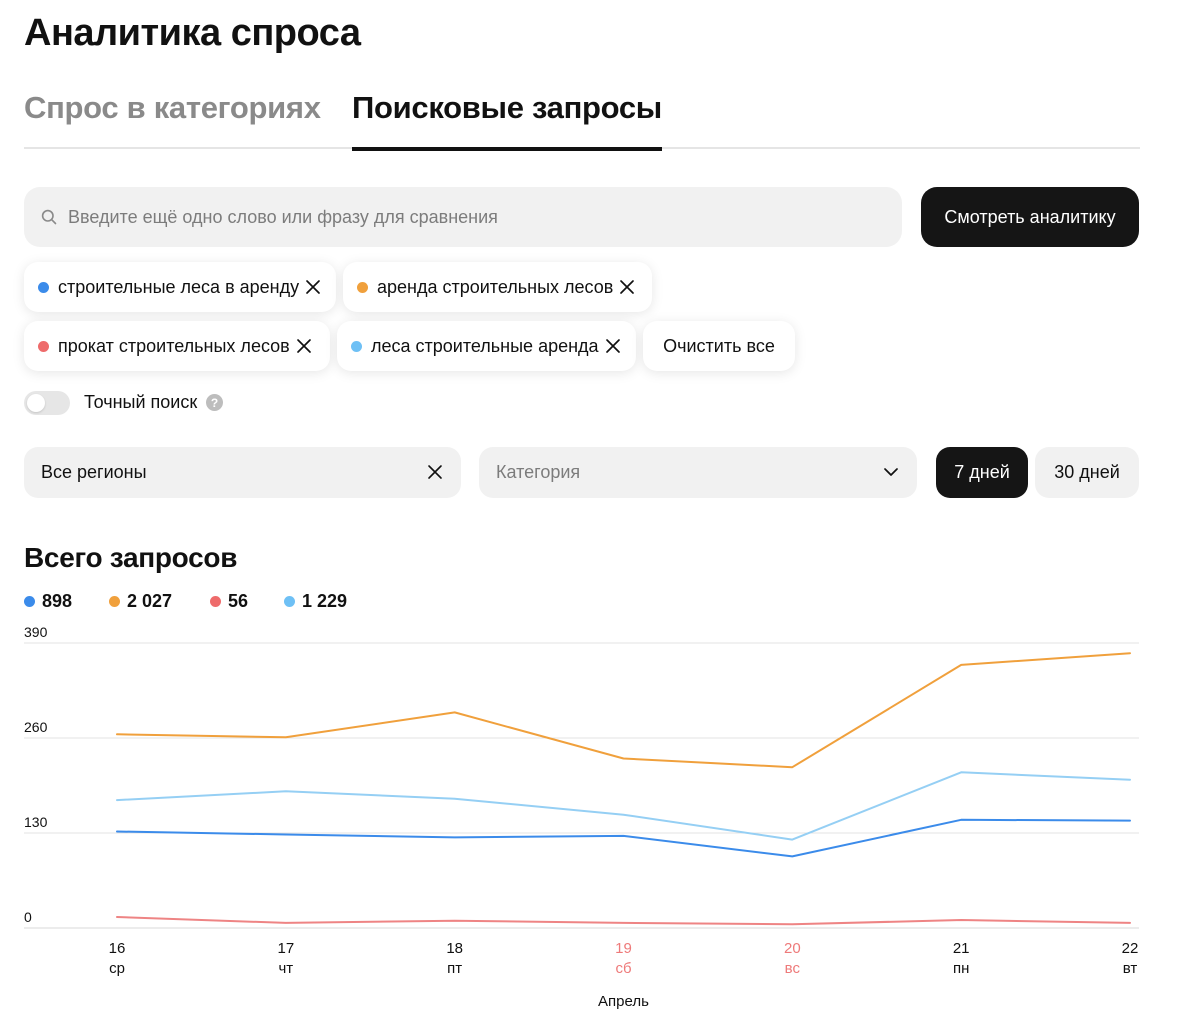  Describe the element at coordinates (242, 472) in the screenshot. I see `region-select: Все регионы` at that location.